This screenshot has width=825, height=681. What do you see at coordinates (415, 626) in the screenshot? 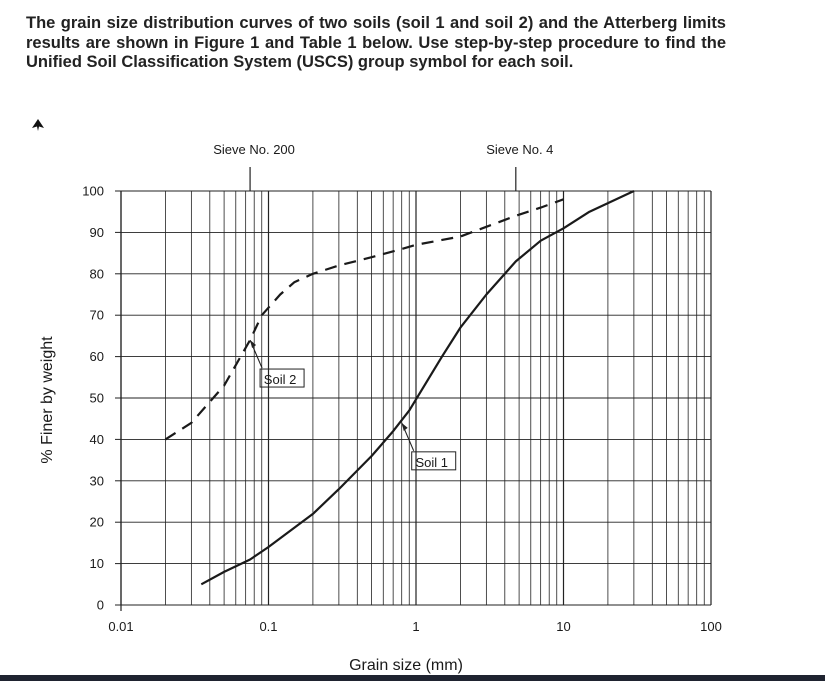
I see `x-tick-label: 1` at bounding box center [415, 626].